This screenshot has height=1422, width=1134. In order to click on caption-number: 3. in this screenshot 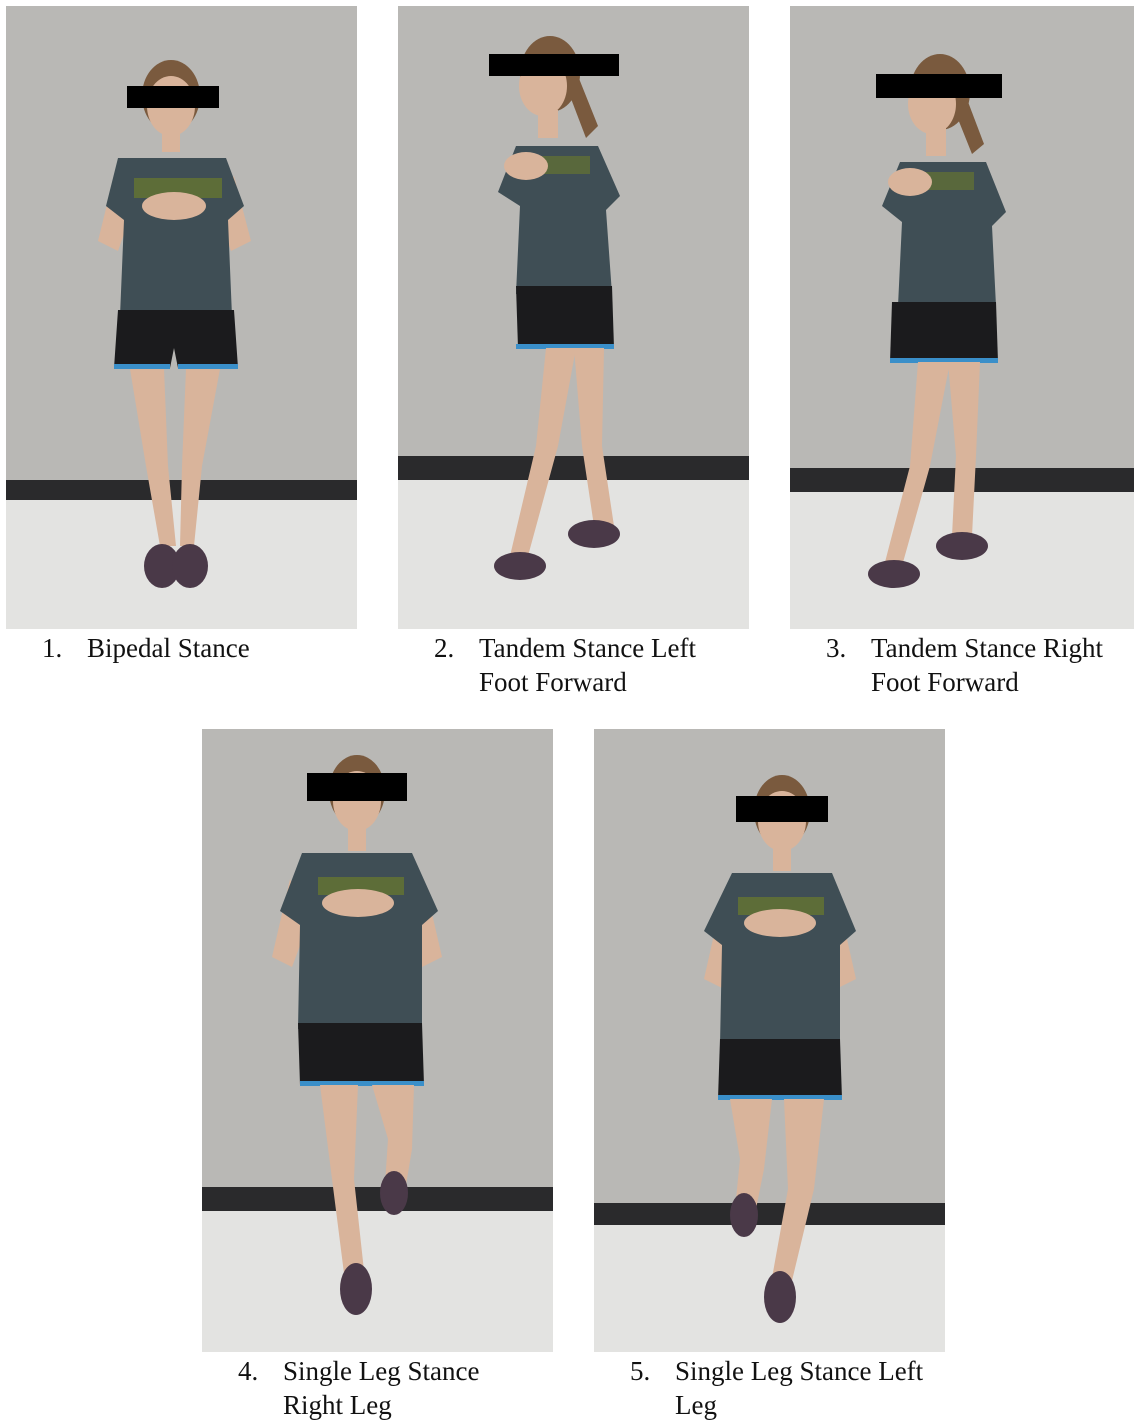, I will do `click(836, 648)`.